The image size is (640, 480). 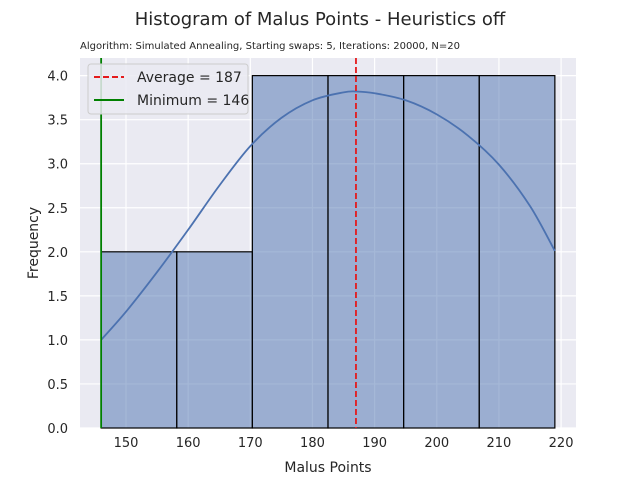 What do you see at coordinates (57, 165) in the screenshot?
I see `y-tick-label: 3.0` at bounding box center [57, 165].